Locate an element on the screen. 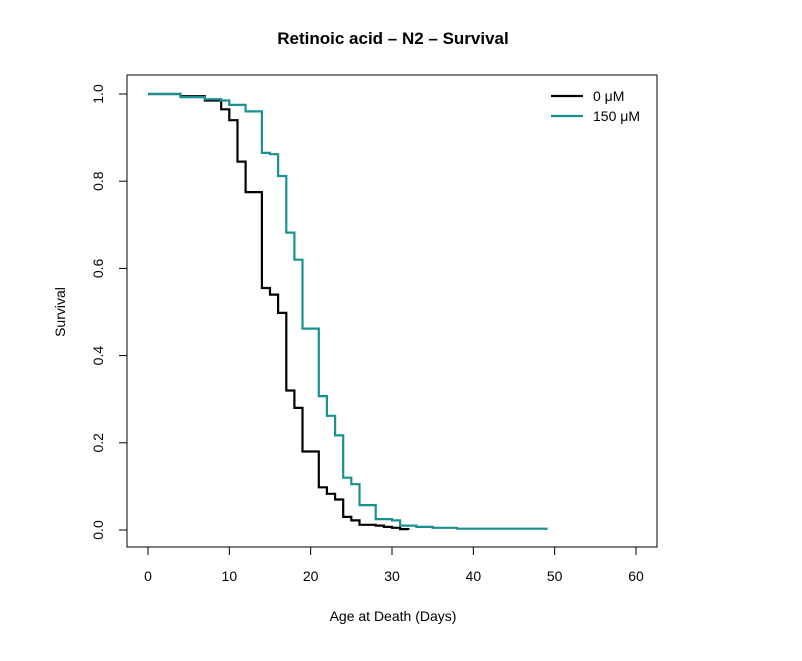  x-tick-label: 10 is located at coordinates (230, 576).